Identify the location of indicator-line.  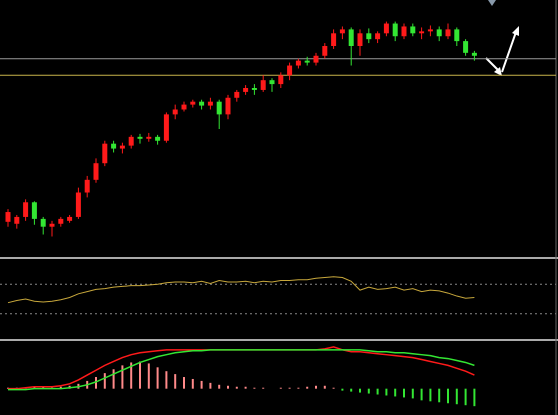
(241, 290).